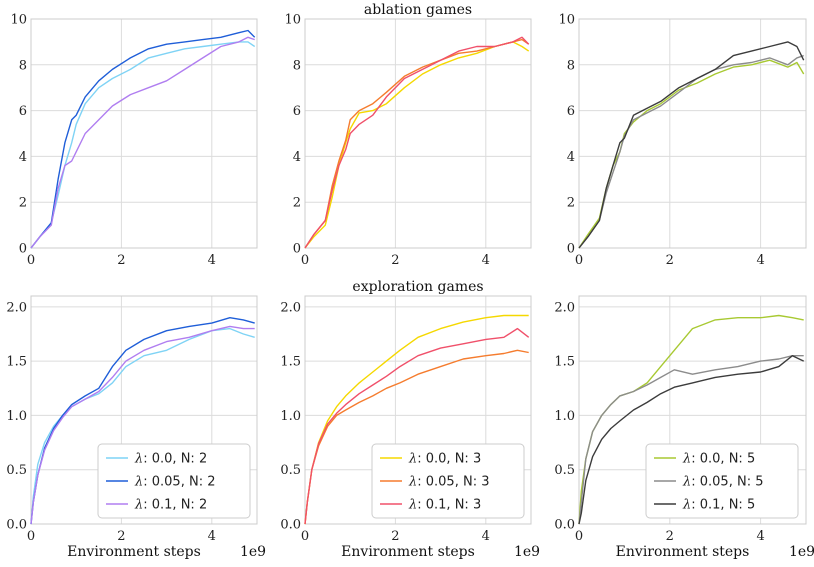  What do you see at coordinates (444, 505) in the screenshot?
I see `legend-label: λ: 0.1, N: 3` at bounding box center [444, 505].